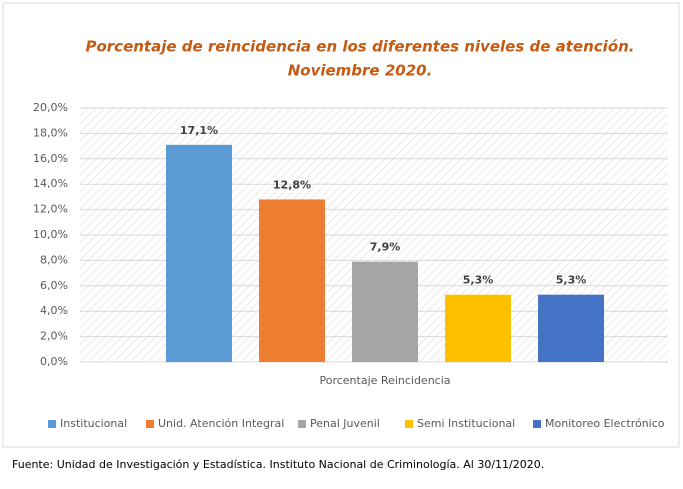 This screenshot has width=683, height=489. Describe the element at coordinates (466, 423) in the screenshot. I see `legend-label: Semi Institucional` at that location.